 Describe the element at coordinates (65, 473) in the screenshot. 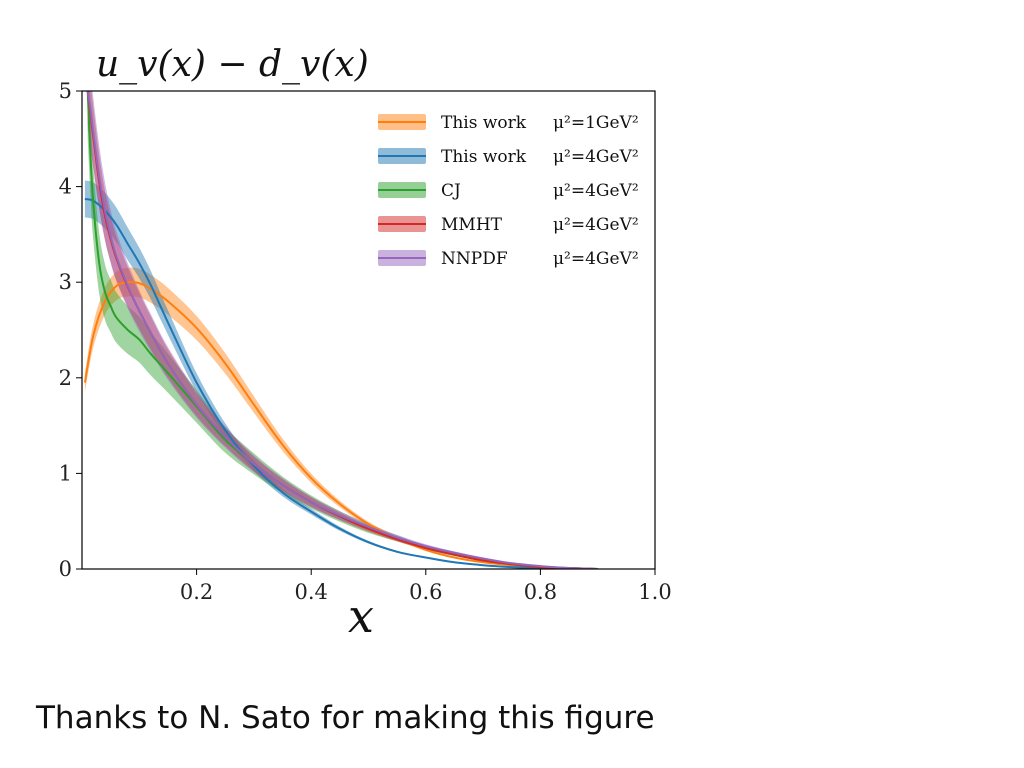

I see `y-tick-label: 1` at that location.